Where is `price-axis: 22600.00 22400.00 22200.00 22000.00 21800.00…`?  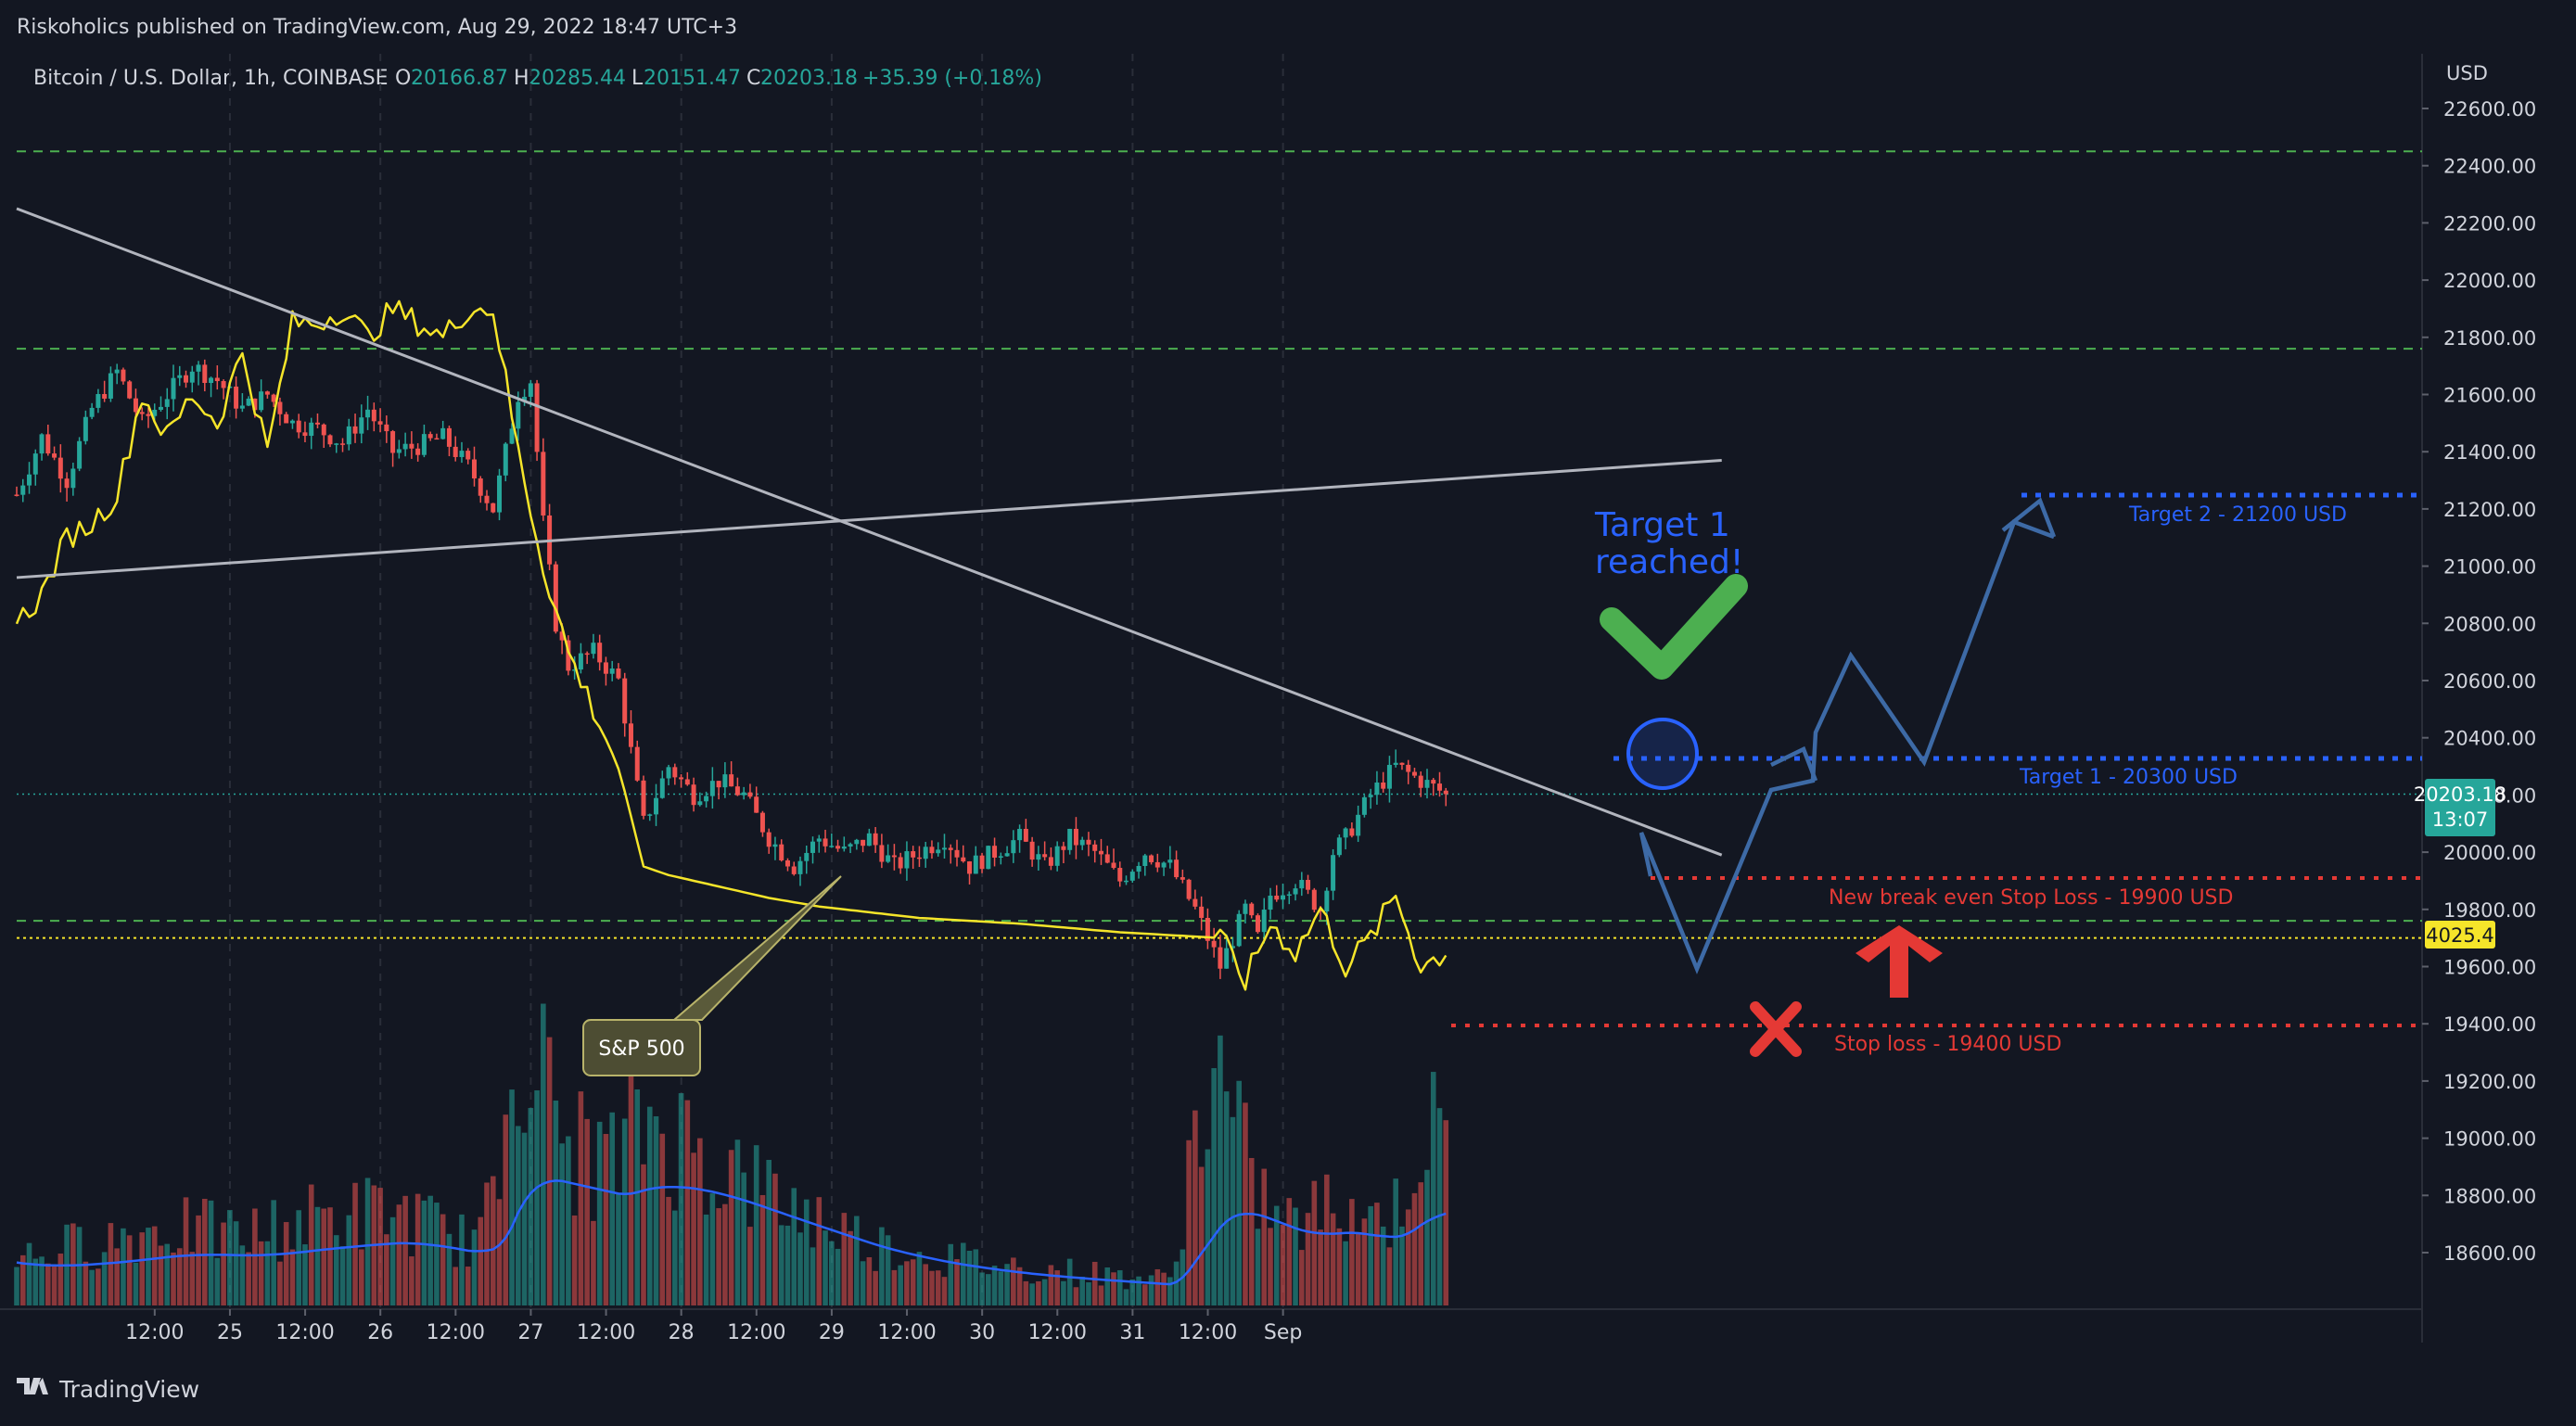 price-axis: 22600.00 22400.00 22200.00 22000.00 21800.00… is located at coordinates (2479, 681).